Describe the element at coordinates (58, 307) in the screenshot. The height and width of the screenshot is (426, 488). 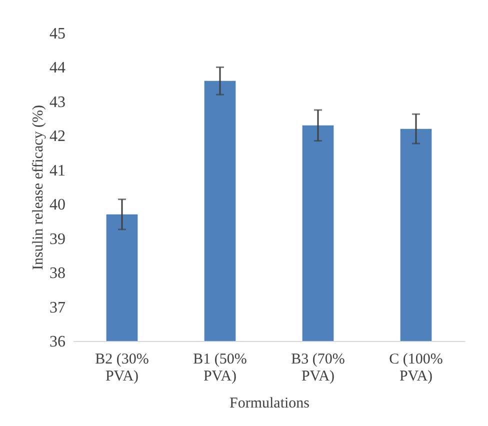
I see `y-tick-label: 37` at that location.